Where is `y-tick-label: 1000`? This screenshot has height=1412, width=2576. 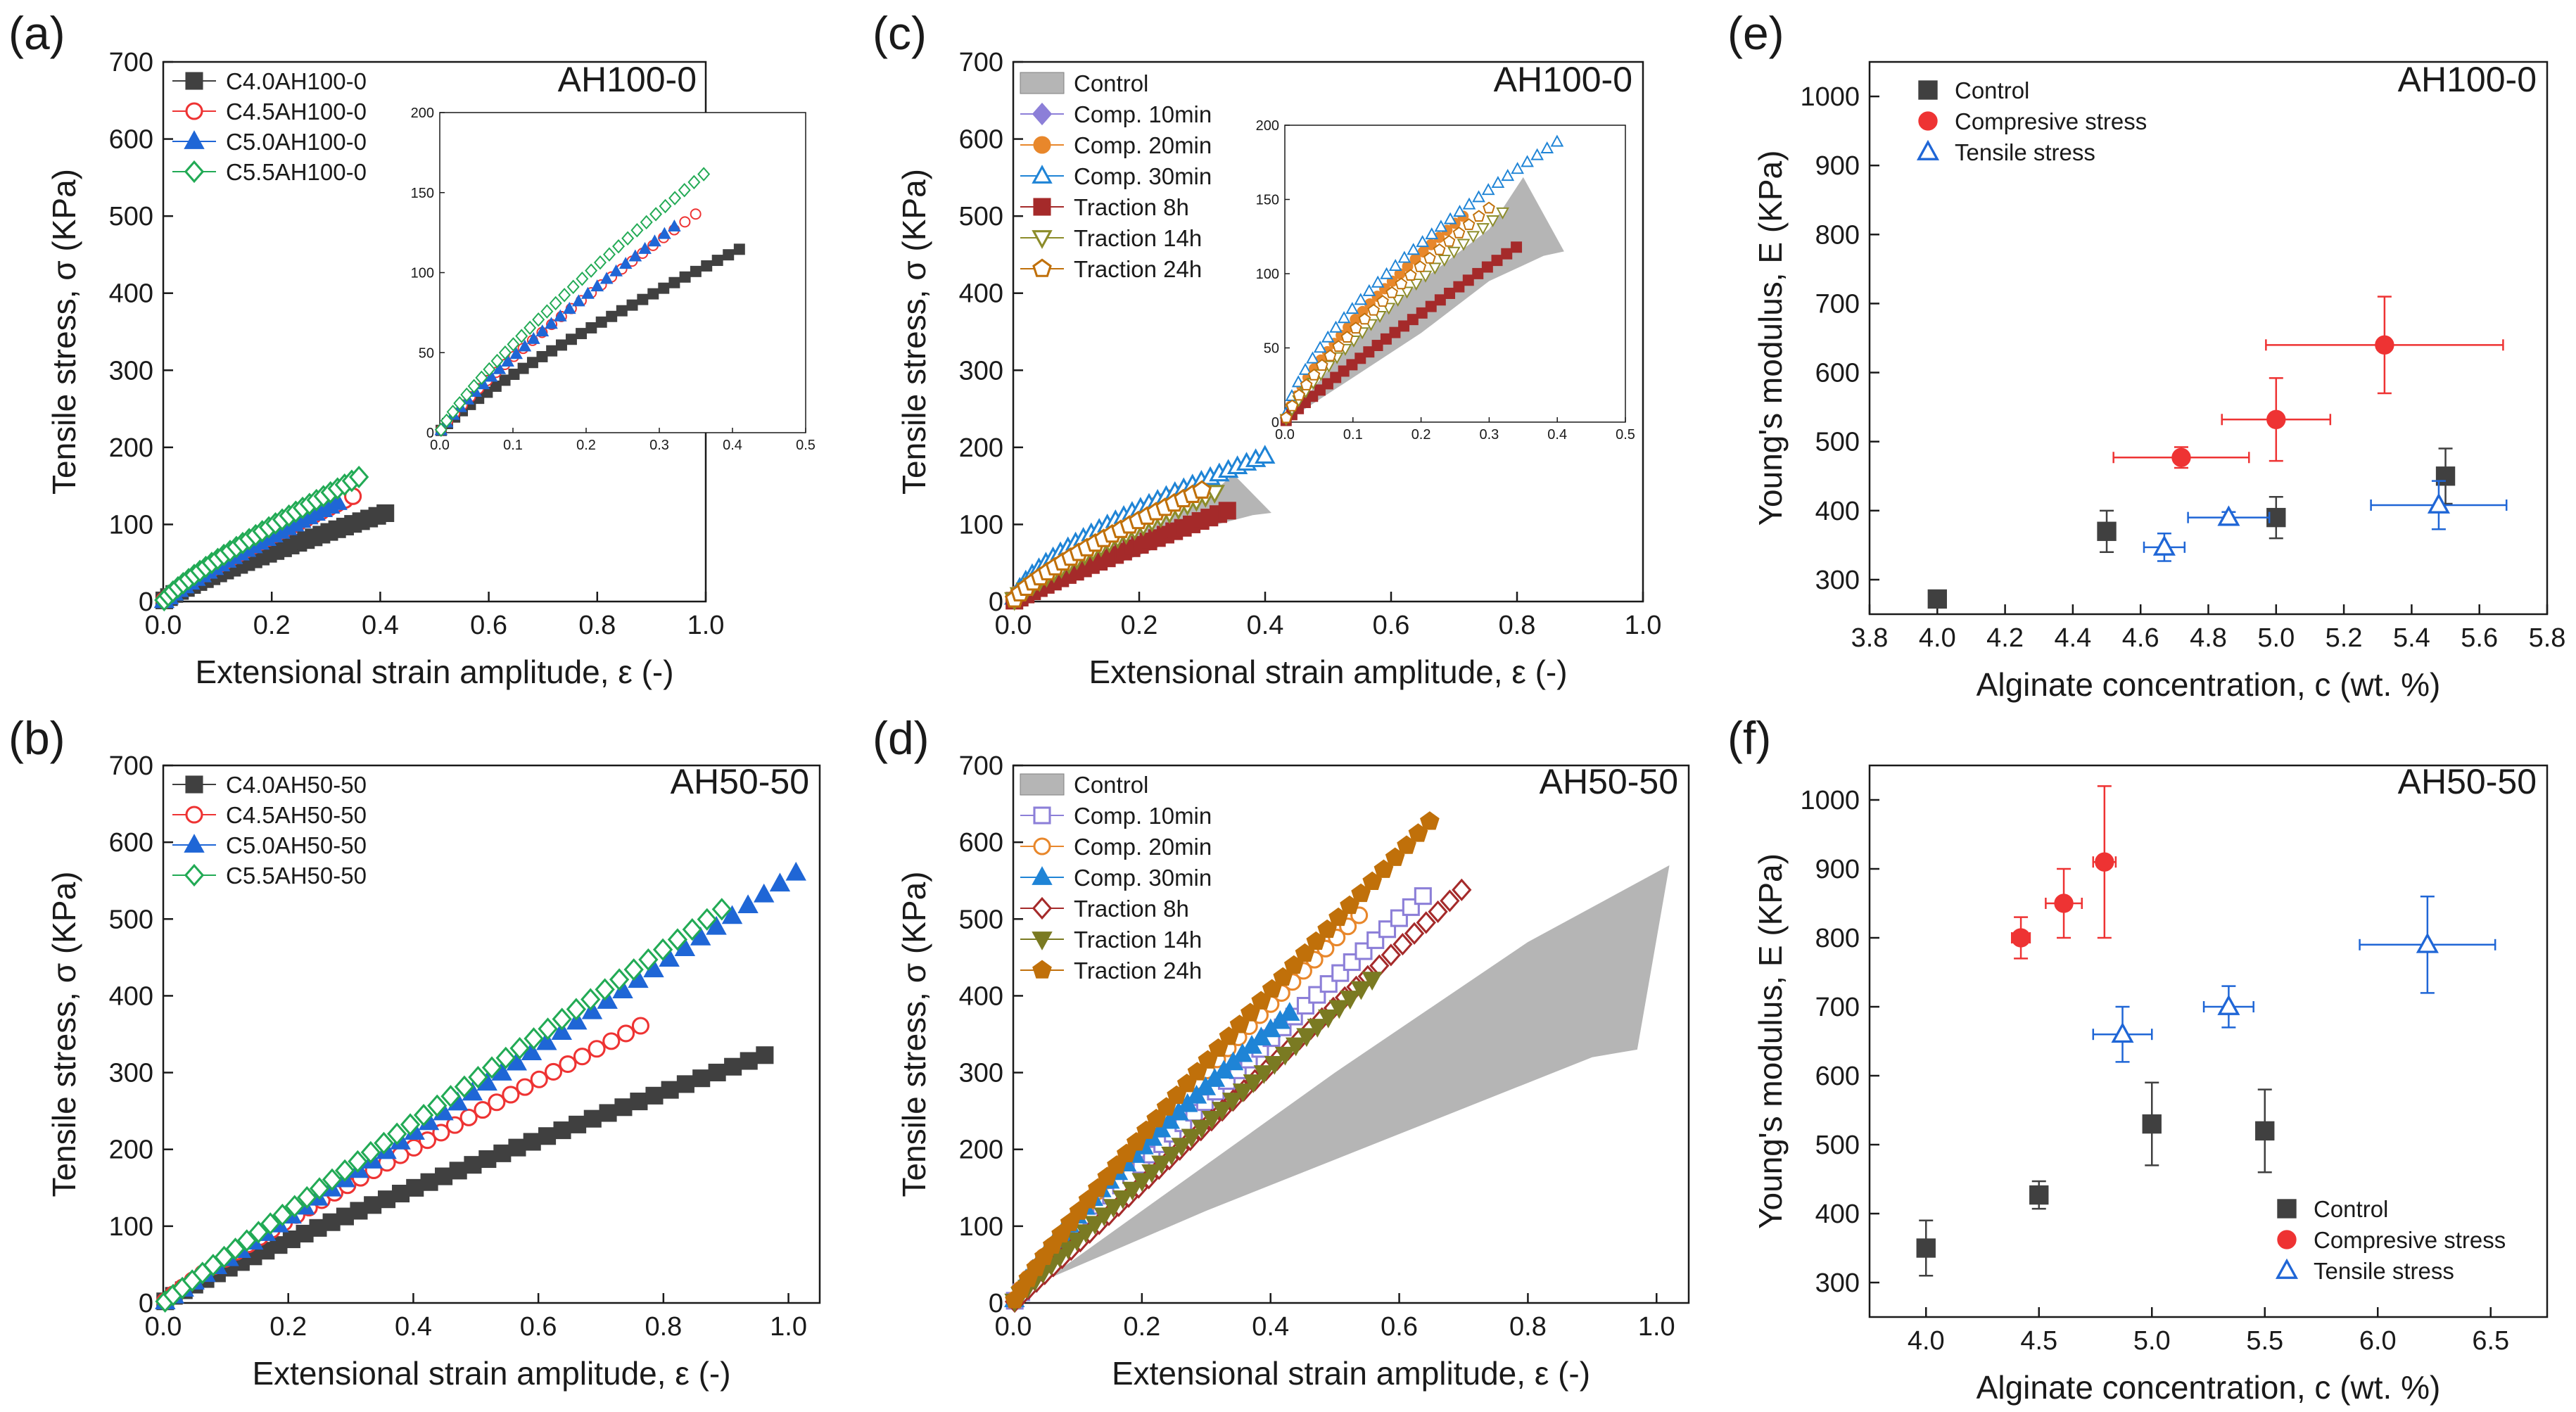 y-tick-label: 1000 is located at coordinates (1830, 97).